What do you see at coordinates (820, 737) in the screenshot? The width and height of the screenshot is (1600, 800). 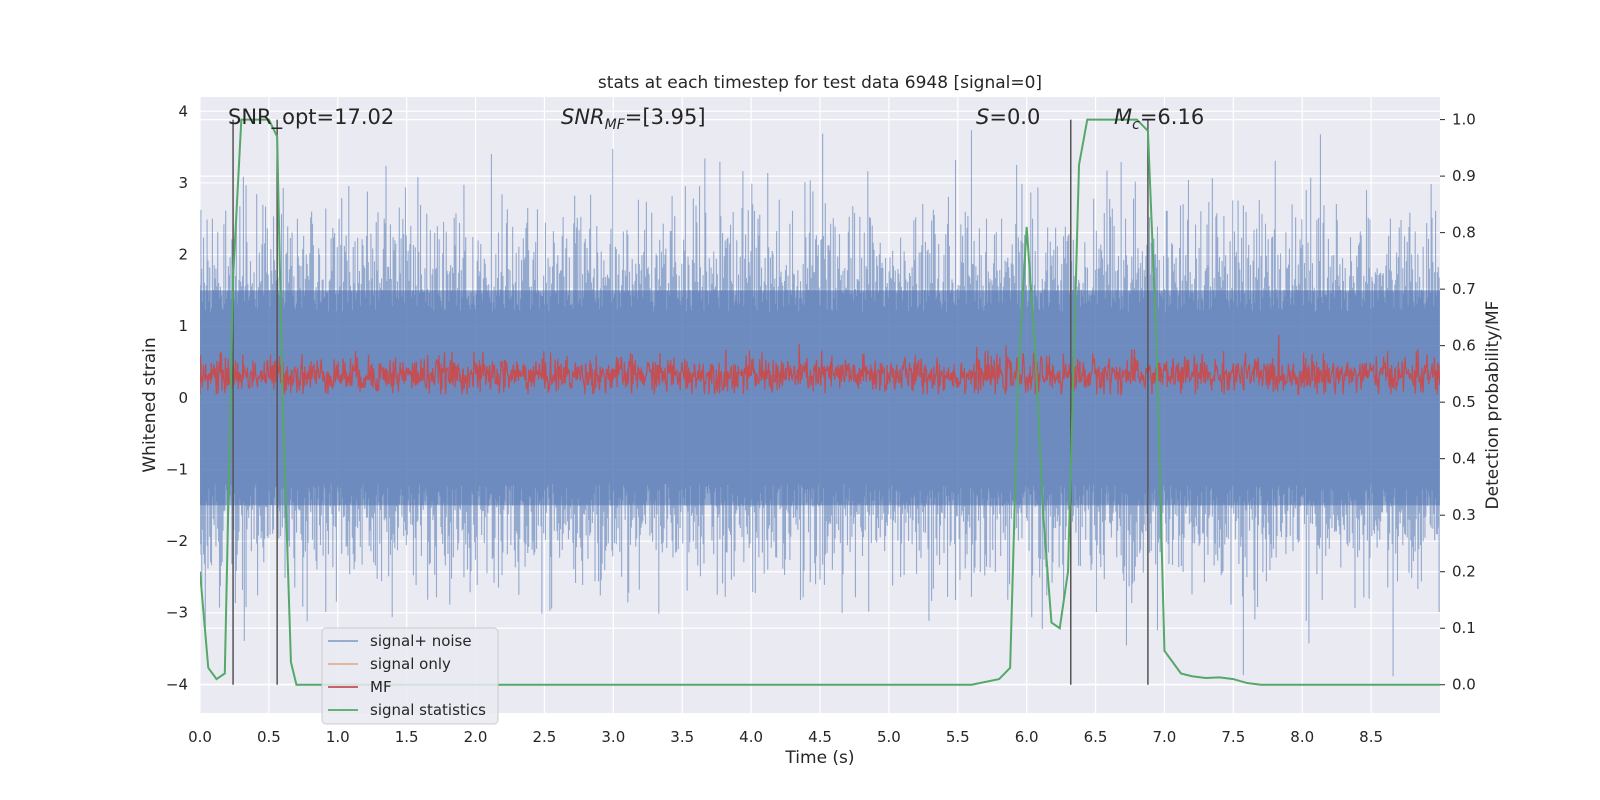 I see `x-tick-label-9: 4.5` at bounding box center [820, 737].